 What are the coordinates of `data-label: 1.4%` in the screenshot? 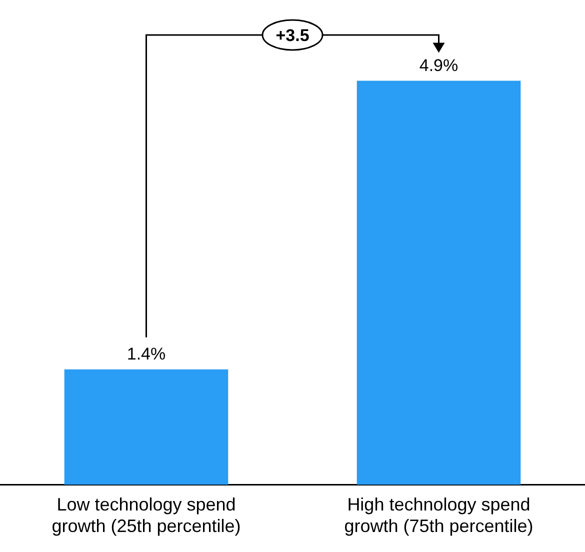 It's located at (146, 354).